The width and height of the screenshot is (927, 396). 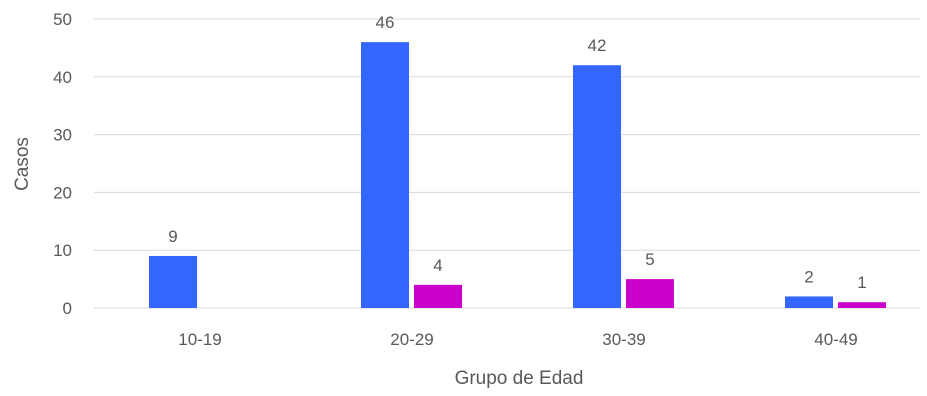 I want to click on y-tick-label: 30, so click(x=62, y=135).